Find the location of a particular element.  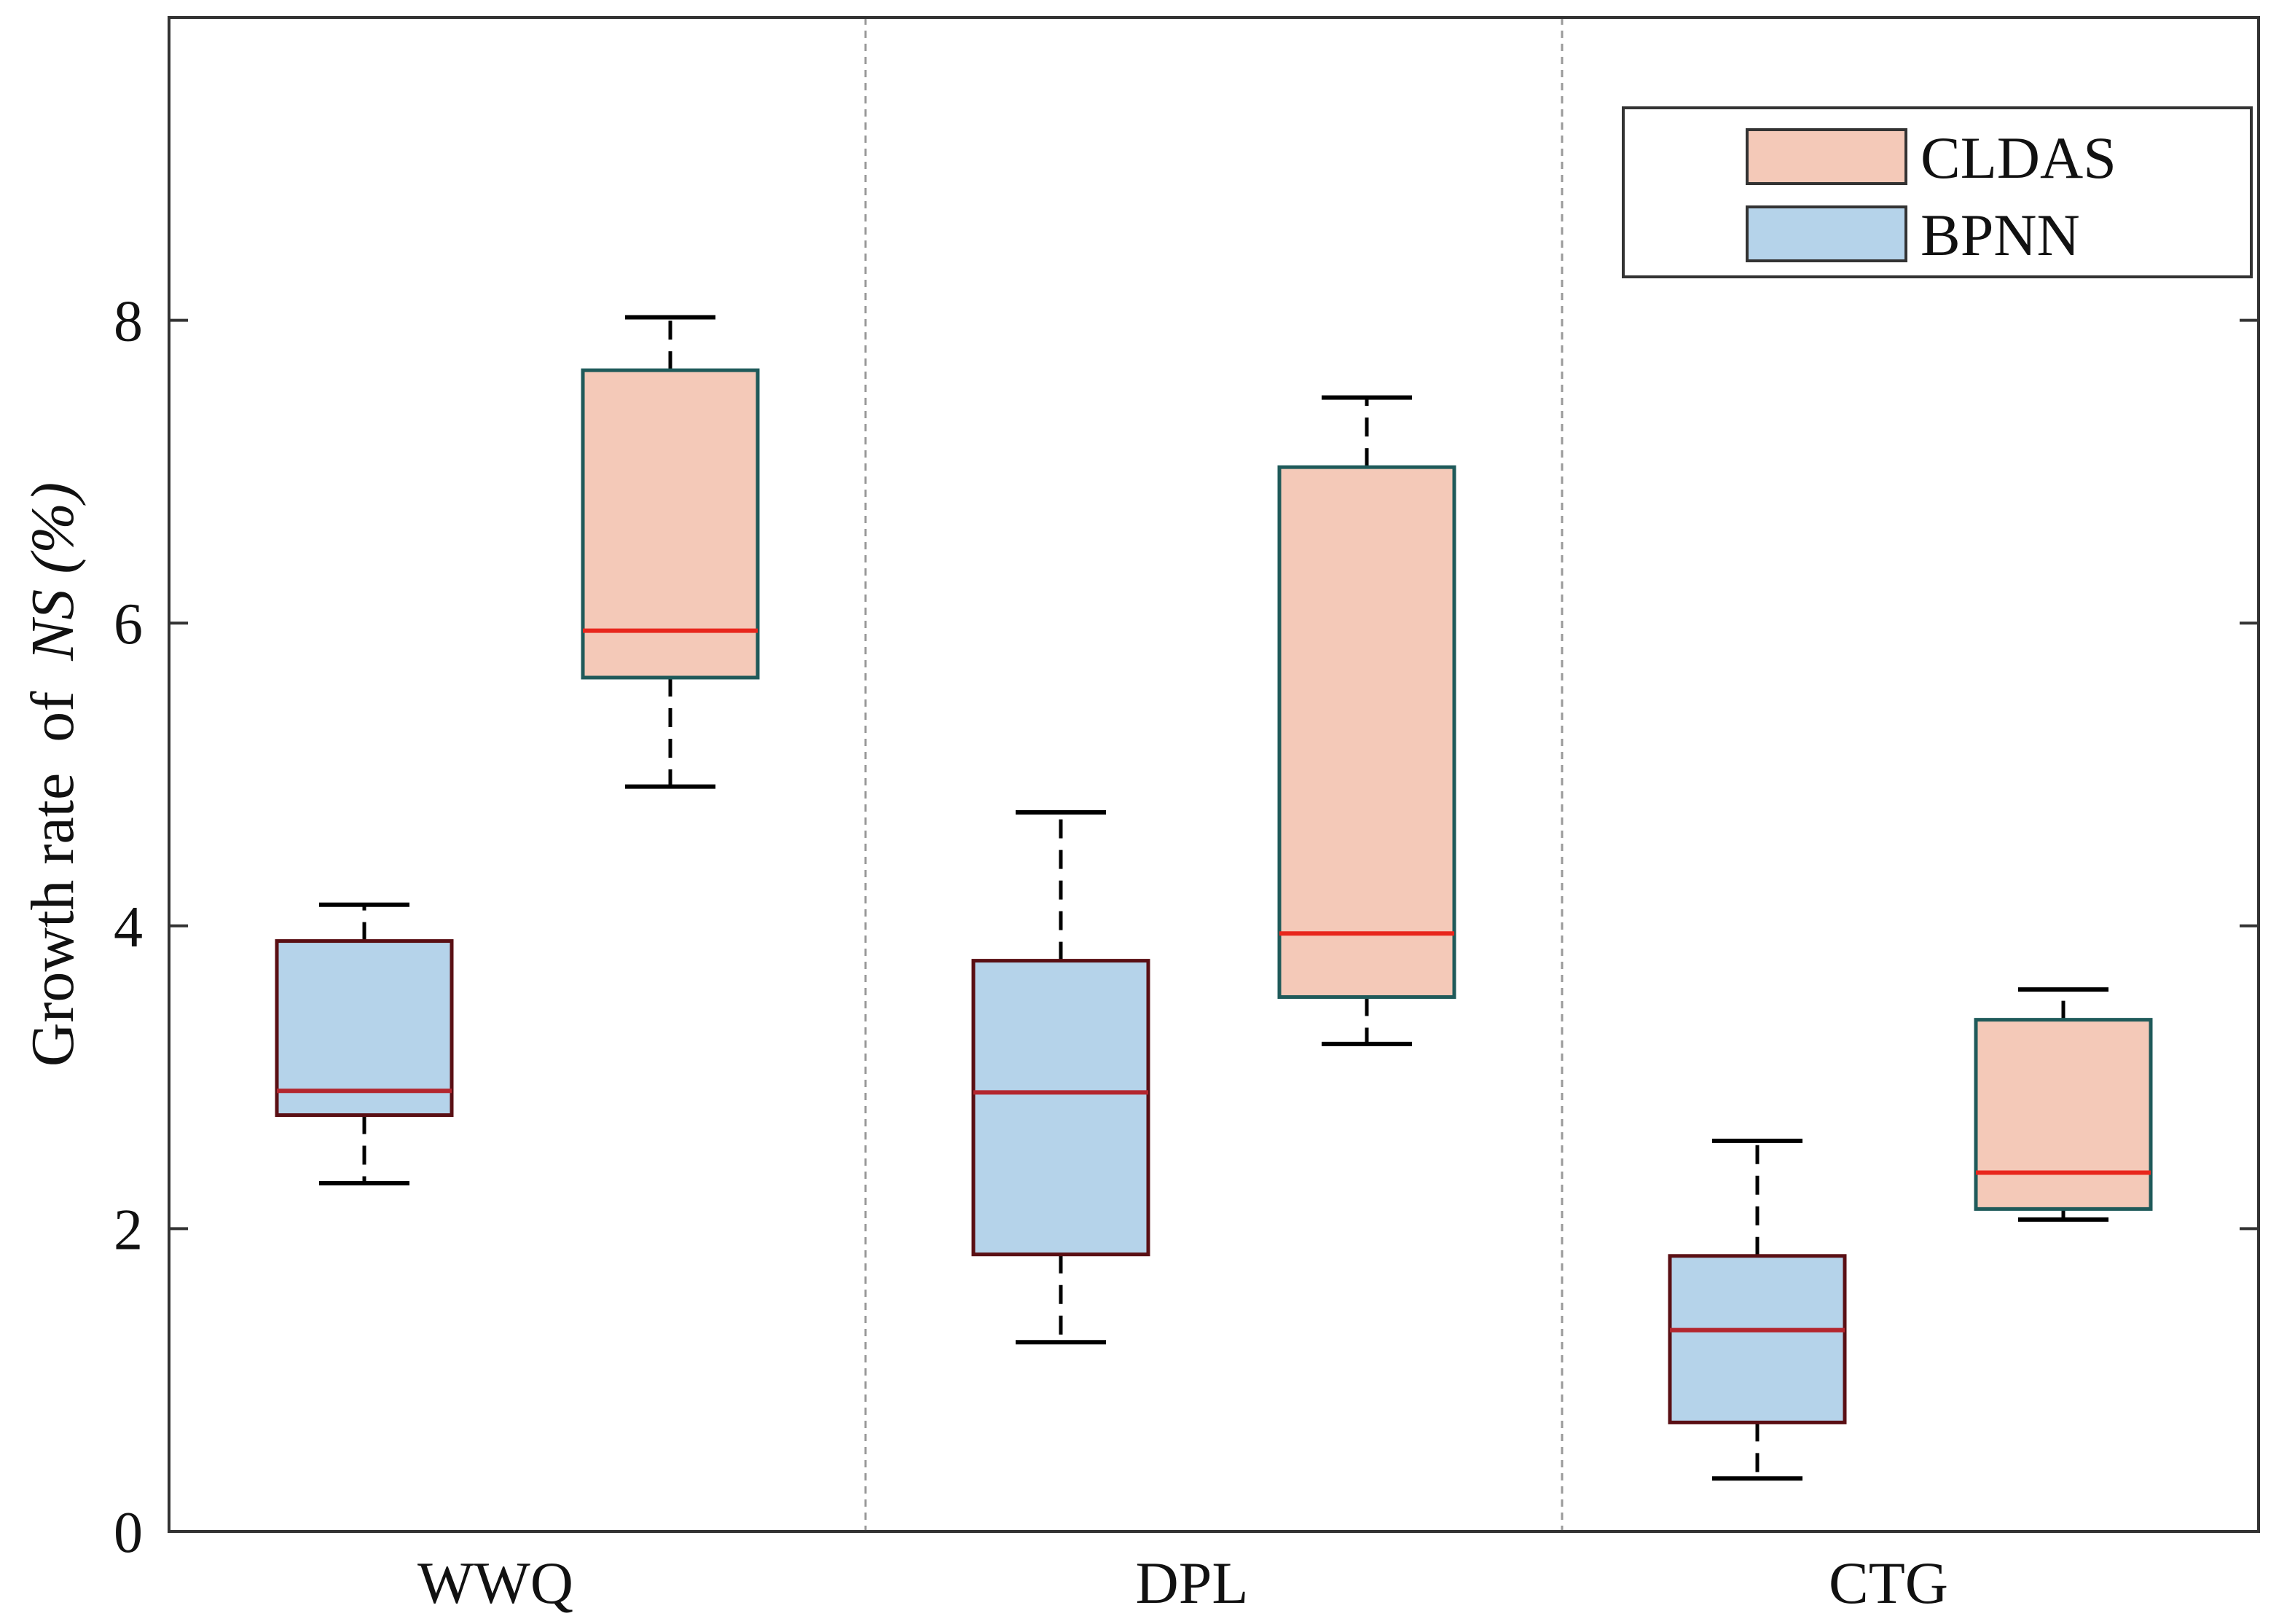

legend-frame is located at coordinates (1937, 192).